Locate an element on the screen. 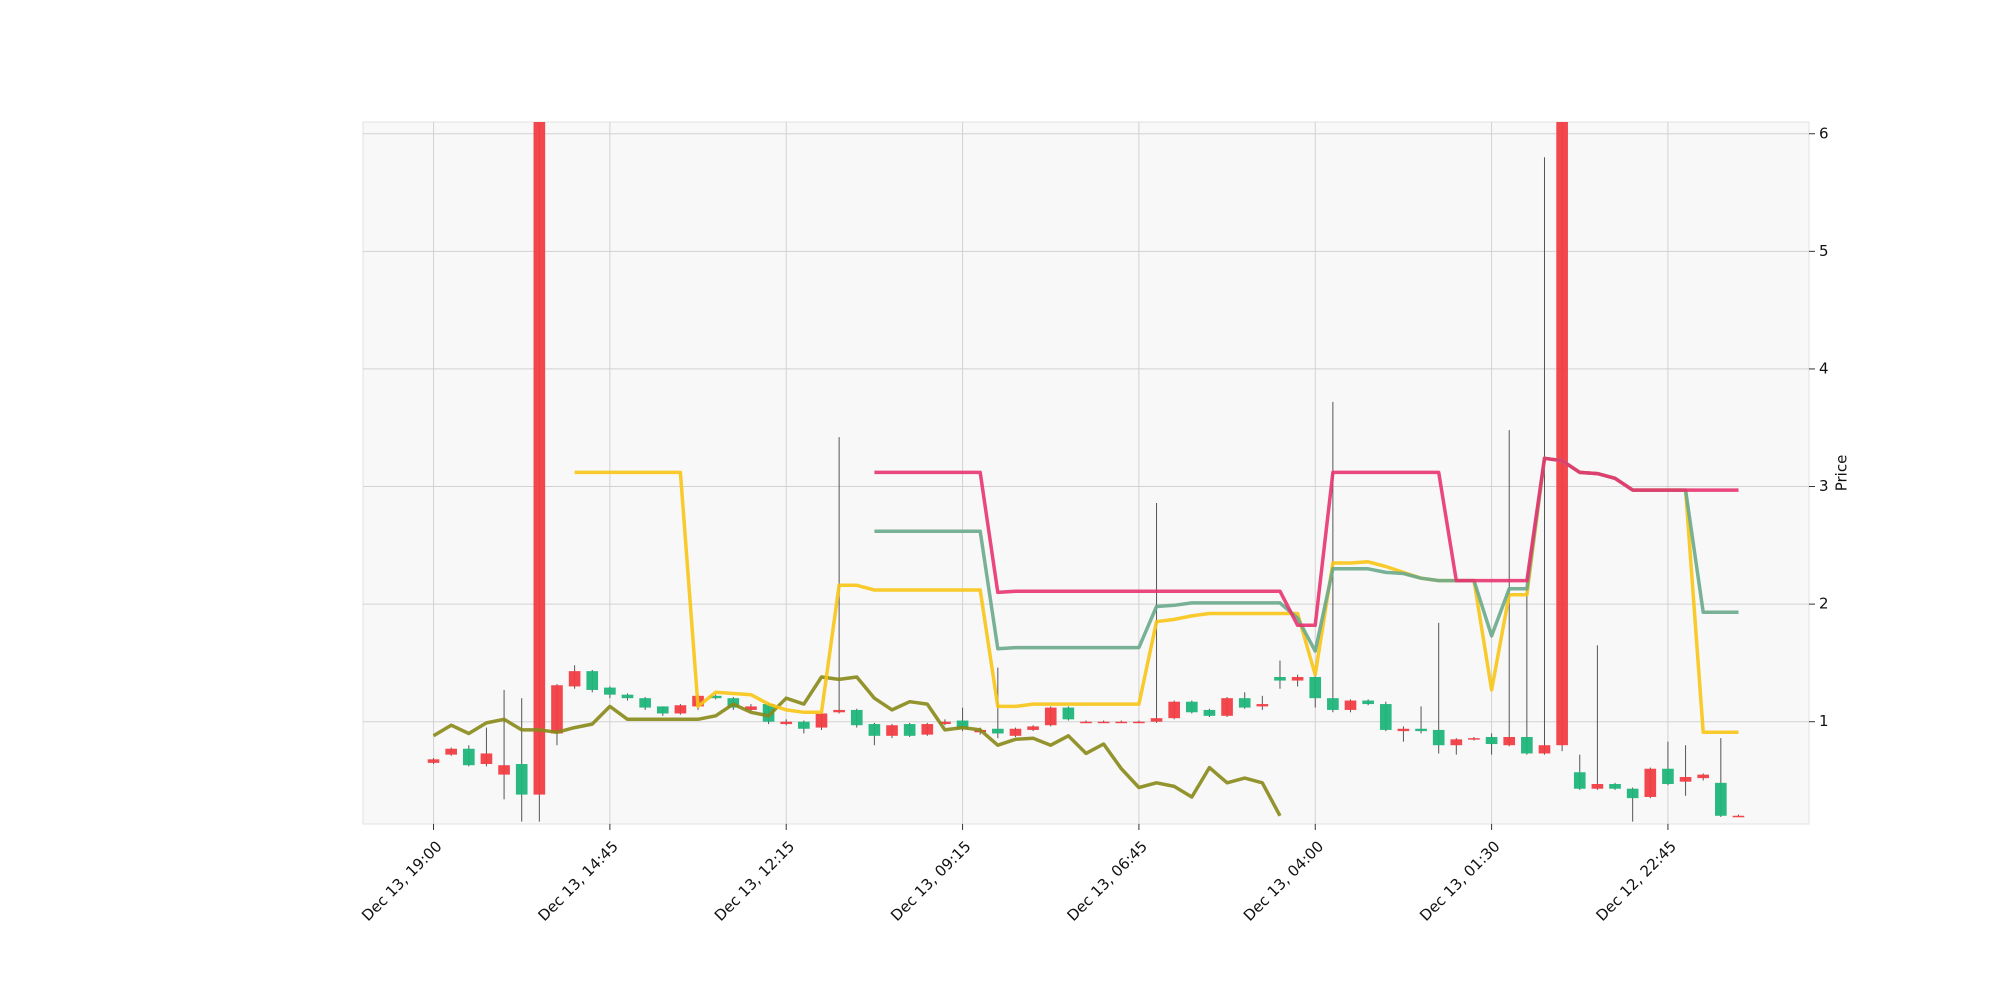 Image resolution: width=2000 pixels, height=1000 pixels. x-tick-label: Dec 13, 04:00 is located at coordinates (1283, 880).